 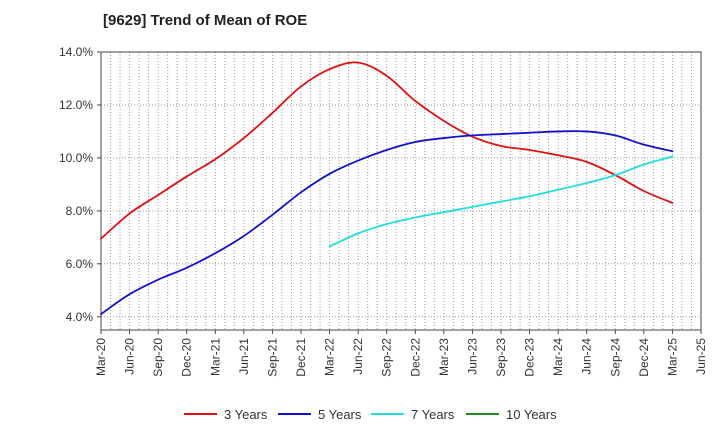 I want to click on x-tick-label: Dec-21, so click(x=301, y=357).